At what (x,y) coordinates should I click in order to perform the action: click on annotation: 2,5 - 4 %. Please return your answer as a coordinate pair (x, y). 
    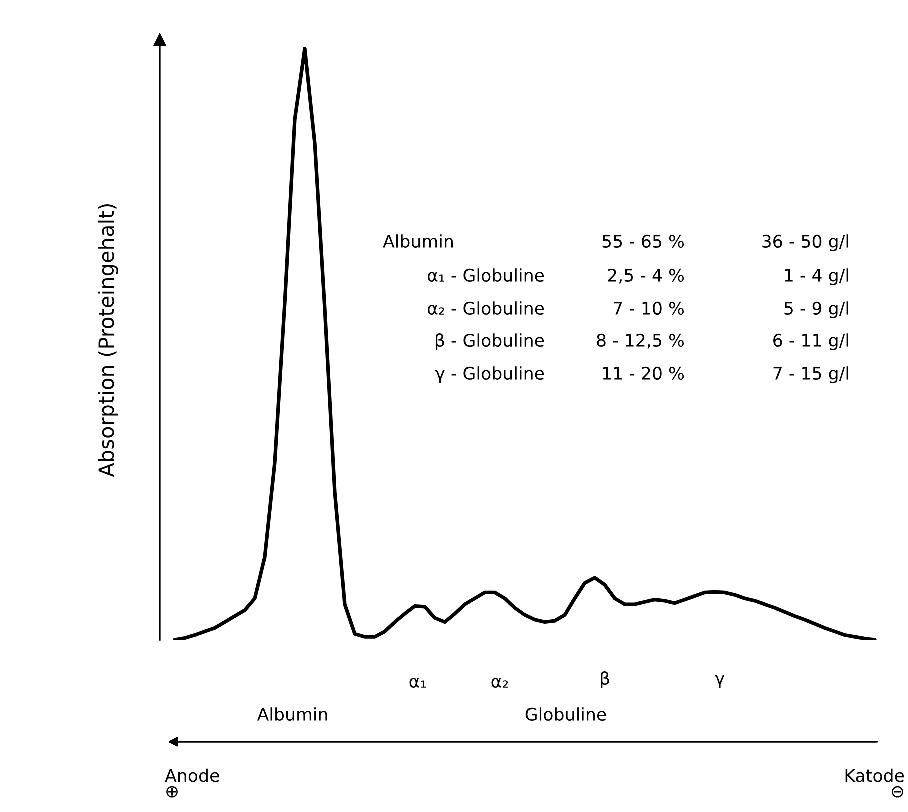
    Looking at the image, I should click on (646, 276).